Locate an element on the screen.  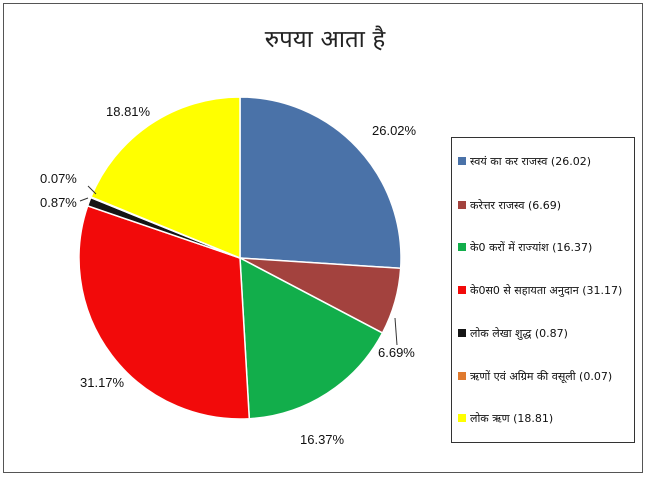
slice-data-label: 0.87% is located at coordinates (58, 202).